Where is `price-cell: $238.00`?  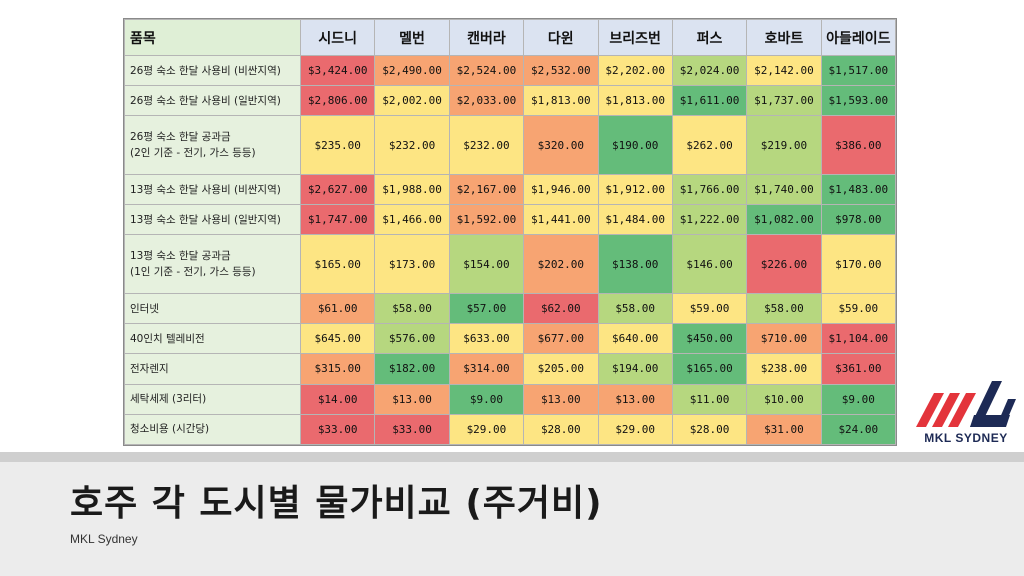 price-cell: $238.00 is located at coordinates (784, 369).